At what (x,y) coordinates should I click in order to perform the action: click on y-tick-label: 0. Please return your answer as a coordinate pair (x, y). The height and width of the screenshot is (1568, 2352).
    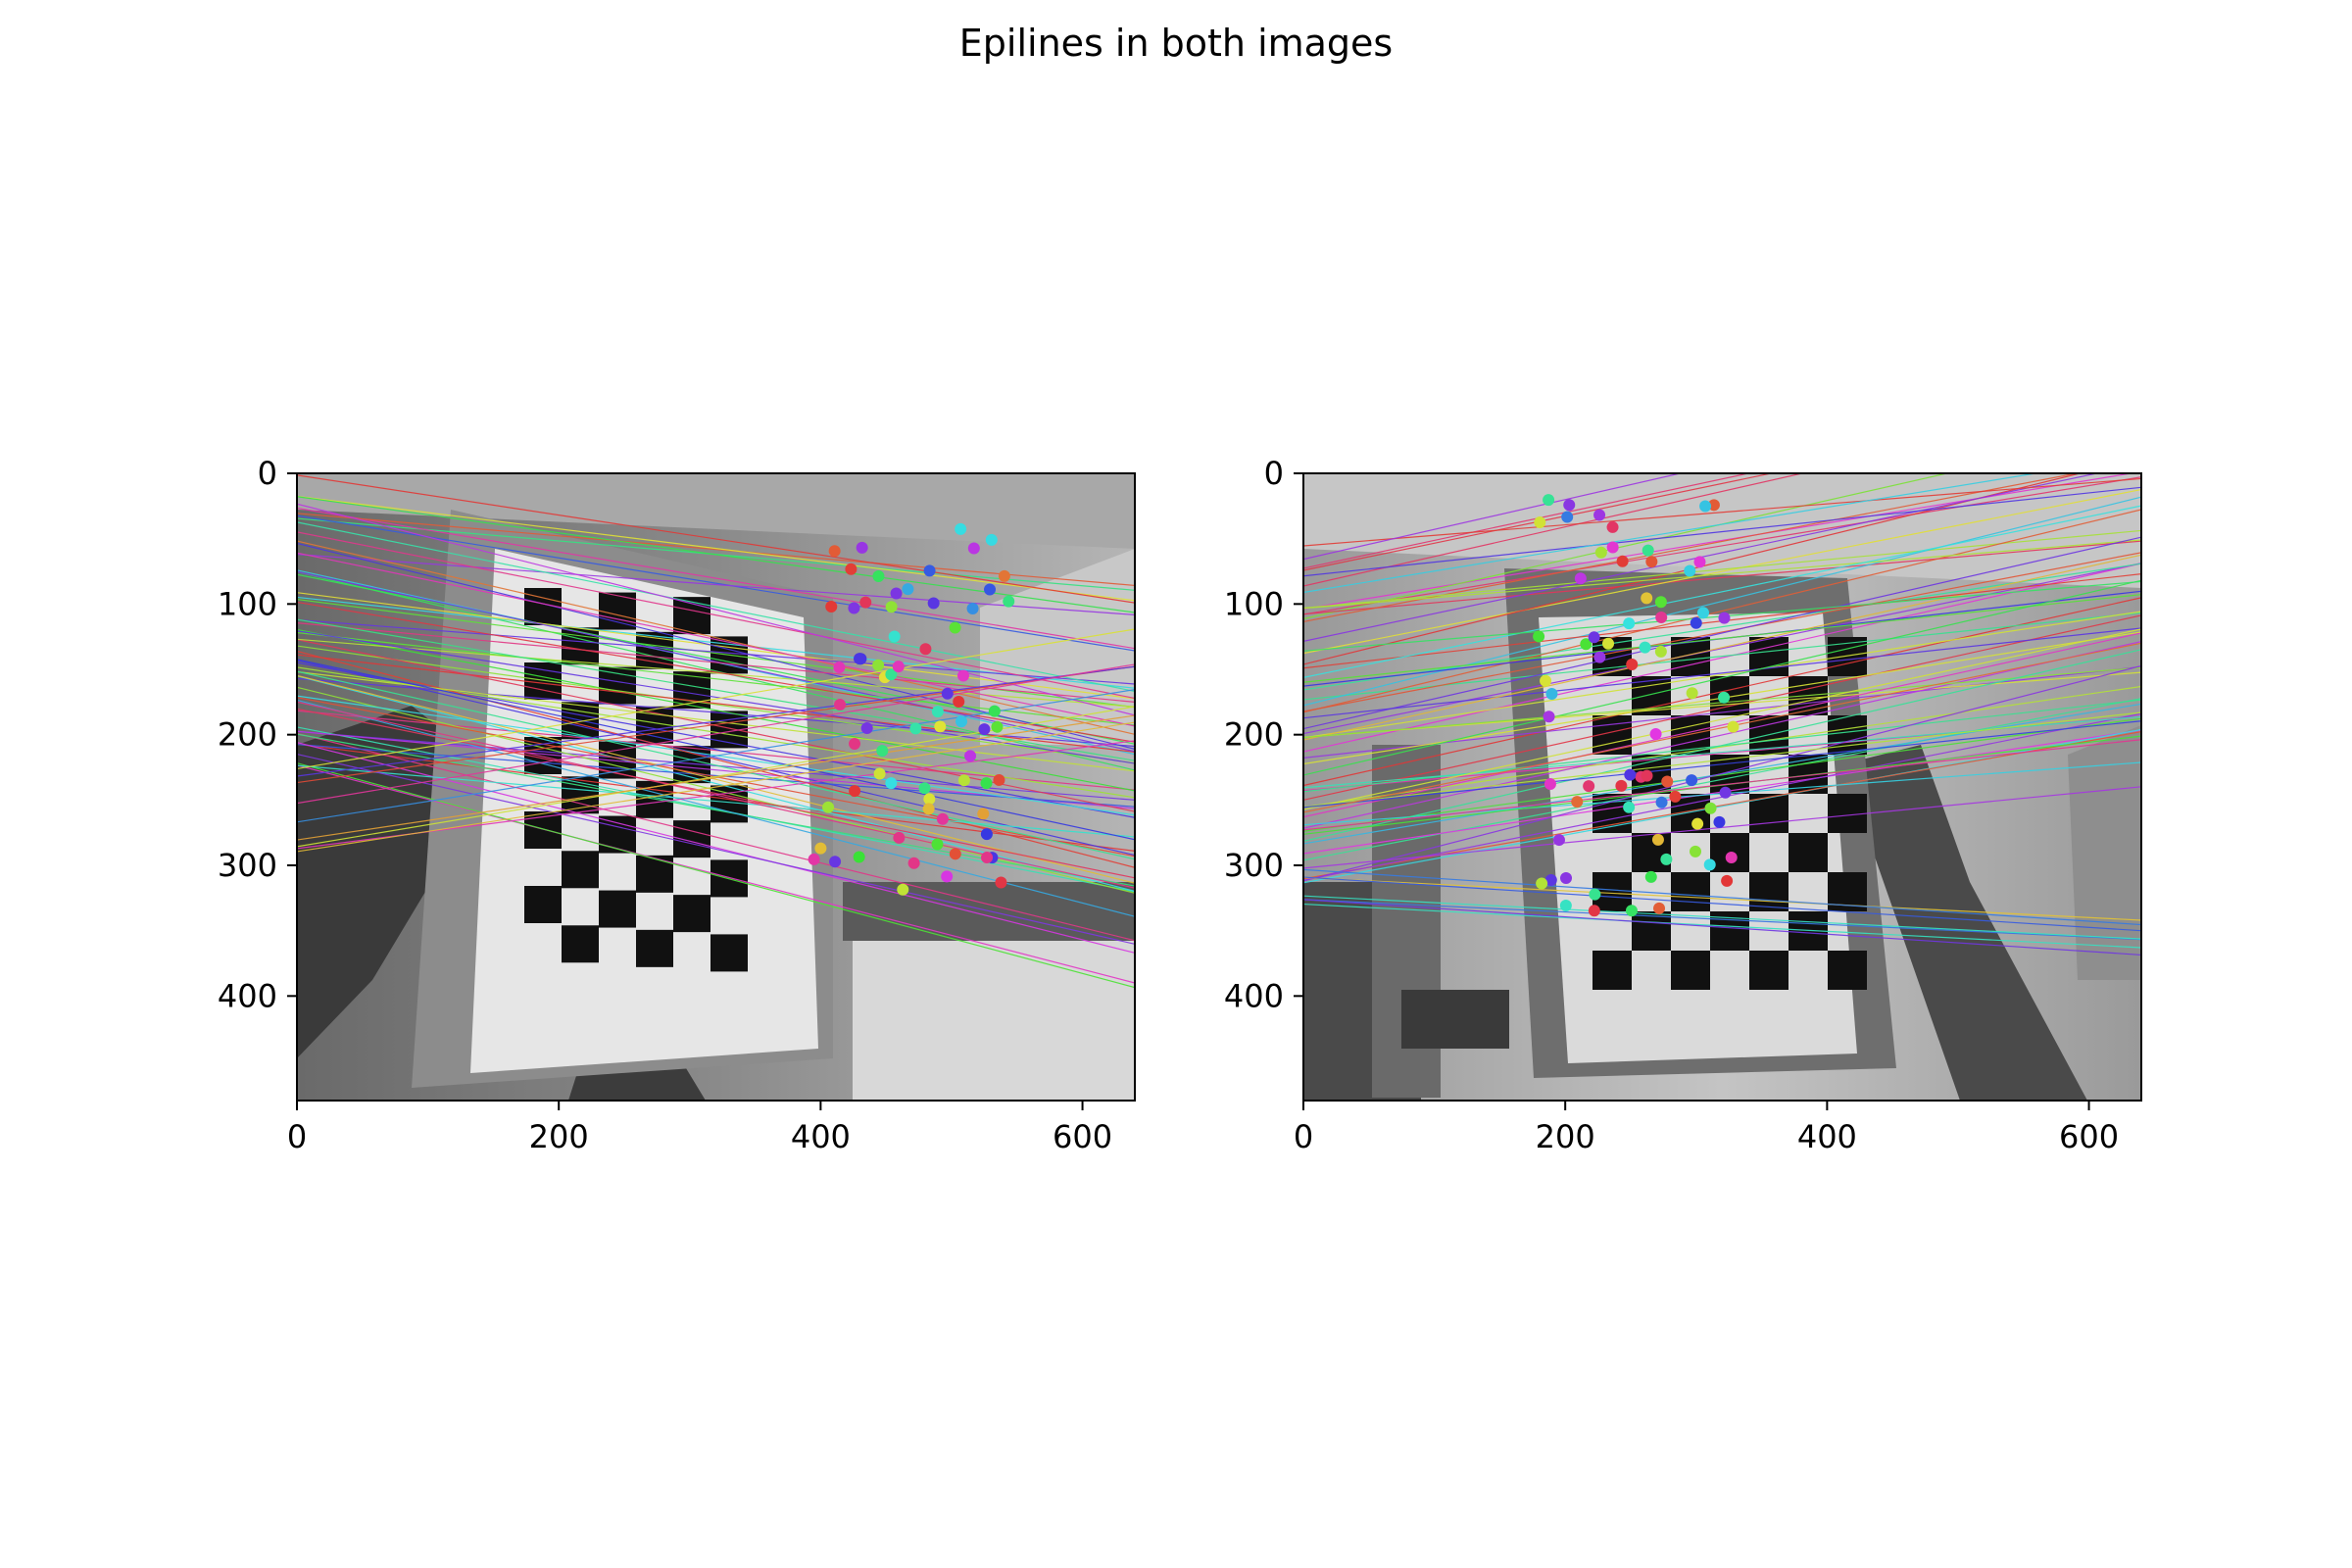
    Looking at the image, I should click on (267, 473).